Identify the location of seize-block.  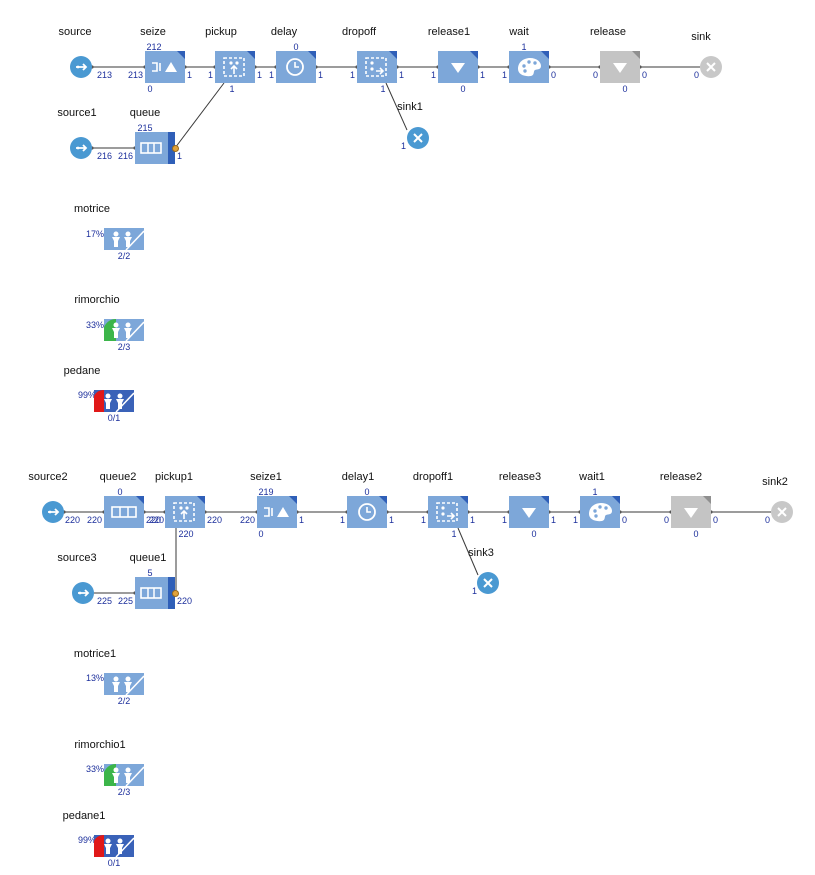
(165, 67).